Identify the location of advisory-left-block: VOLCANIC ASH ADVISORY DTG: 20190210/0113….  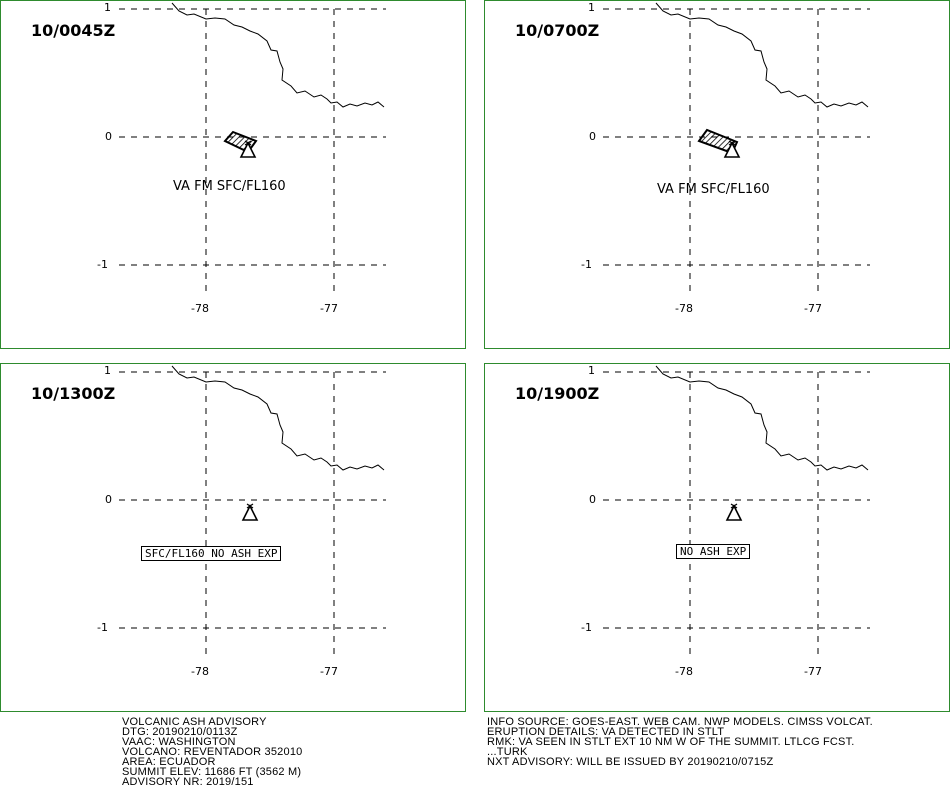
(212, 752).